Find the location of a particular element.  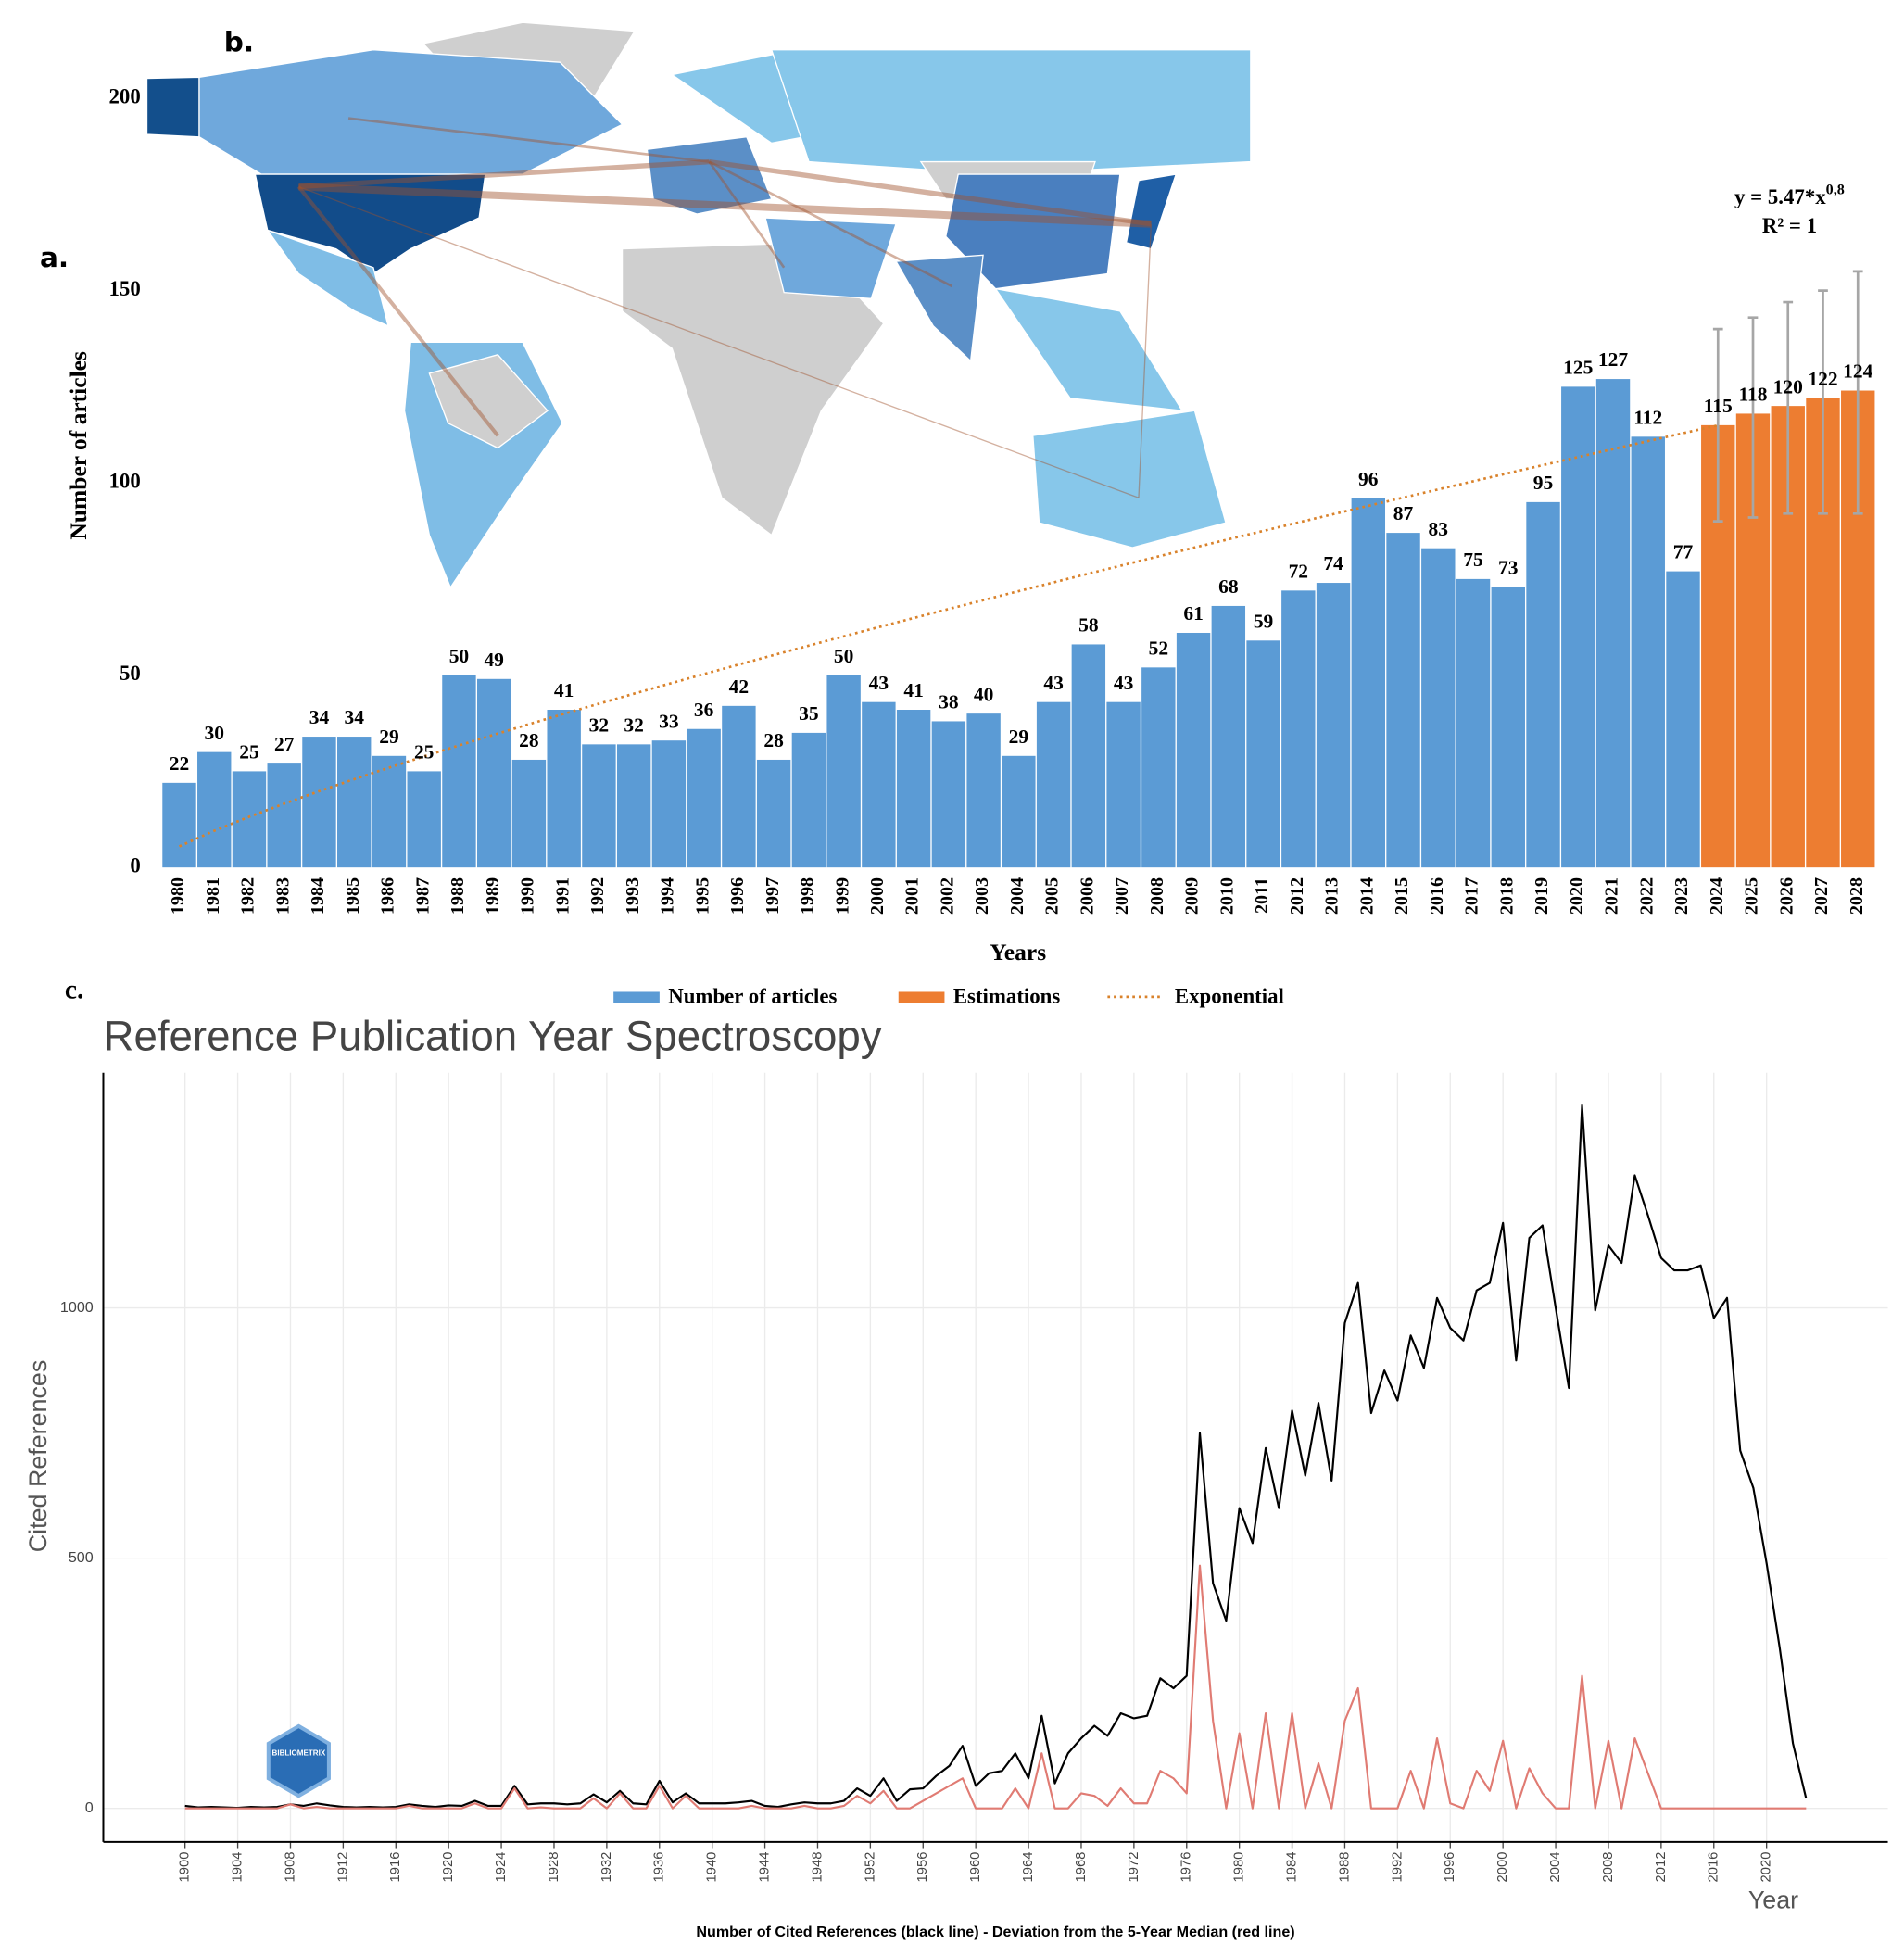

x-tick-label: 2009 is located at coordinates (1192, 896).